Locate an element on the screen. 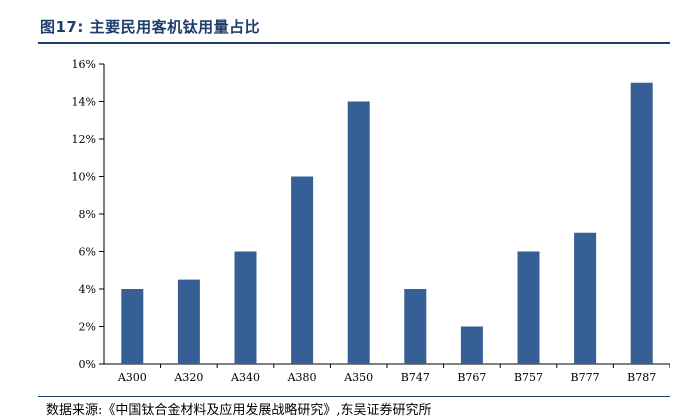 The image size is (687, 418). bar-a320 is located at coordinates (188, 321).